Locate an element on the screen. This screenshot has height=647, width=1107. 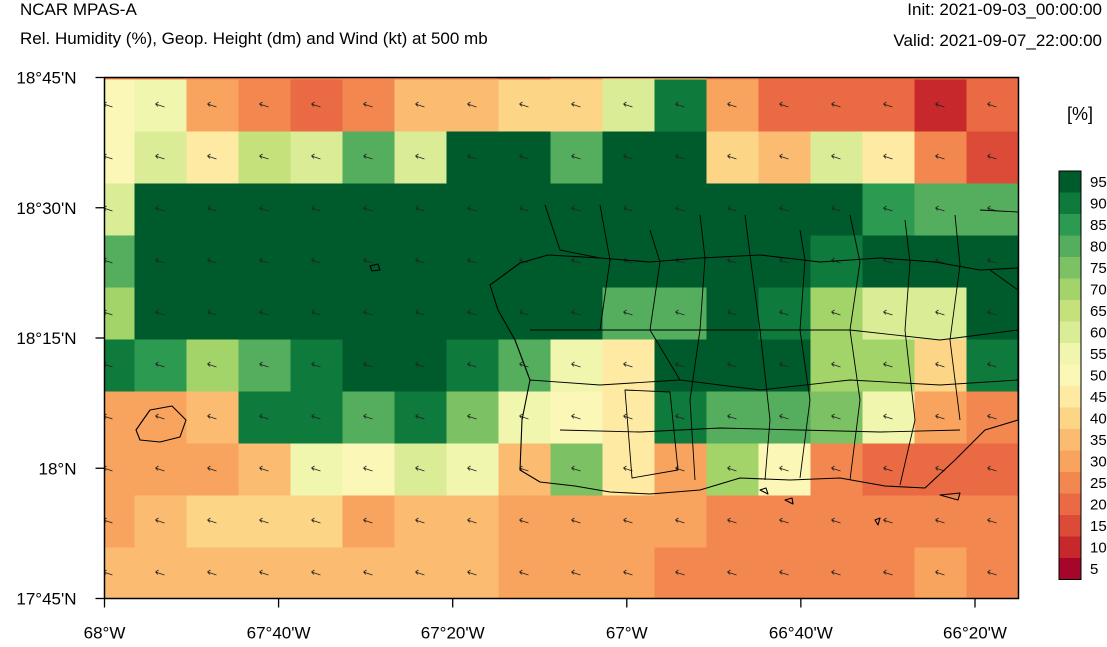
init-time: Init: 2021-09-03_00:00:00 is located at coordinates (1004, 9).